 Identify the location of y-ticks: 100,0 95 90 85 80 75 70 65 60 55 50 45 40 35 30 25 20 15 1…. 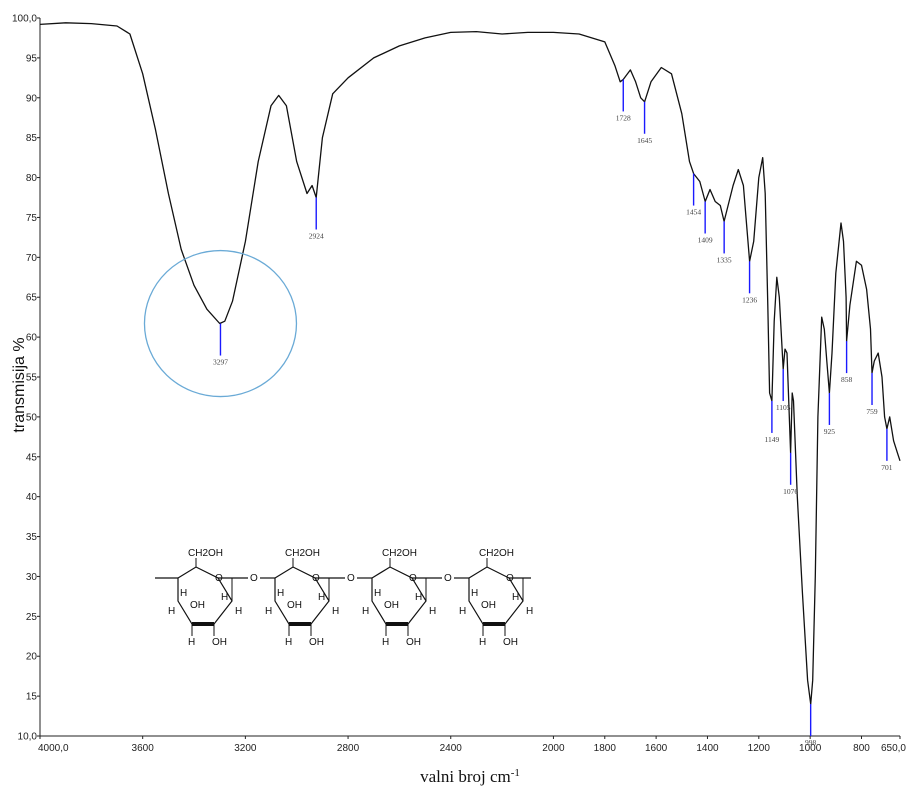
(26, 378).